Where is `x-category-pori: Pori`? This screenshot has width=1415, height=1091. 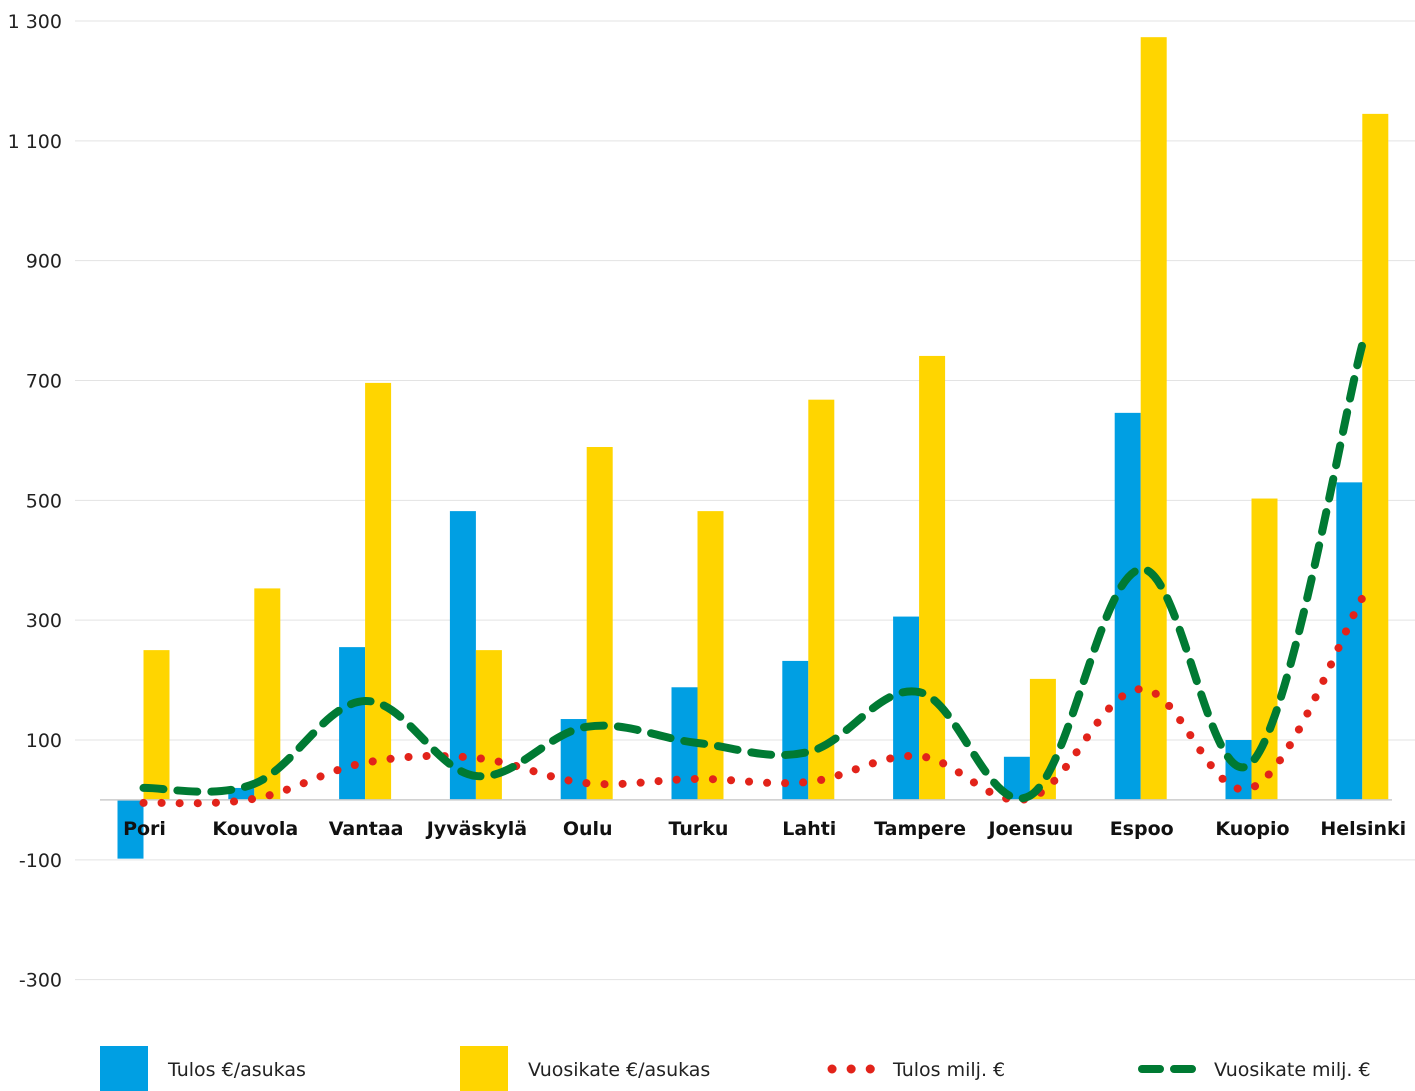 x-category-pori: Pori is located at coordinates (144, 829).